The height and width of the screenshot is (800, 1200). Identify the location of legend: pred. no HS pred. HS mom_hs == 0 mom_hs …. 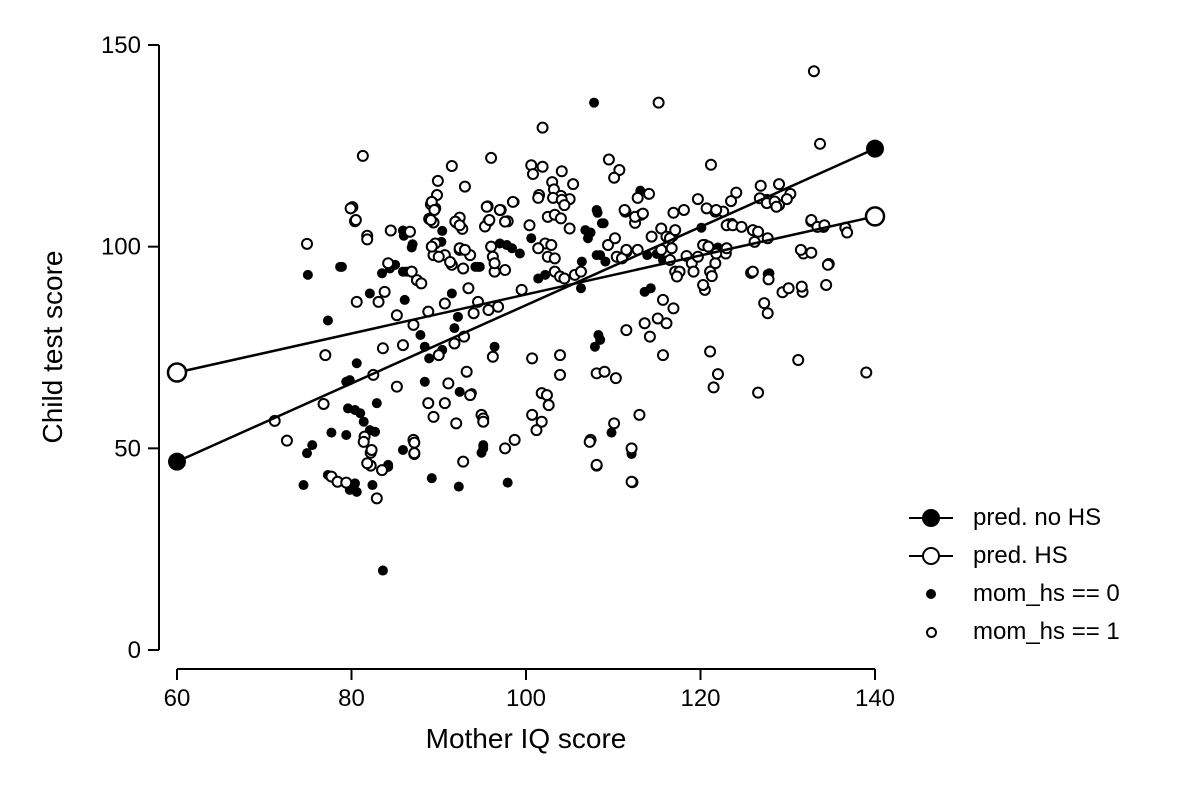
(1012, 575).